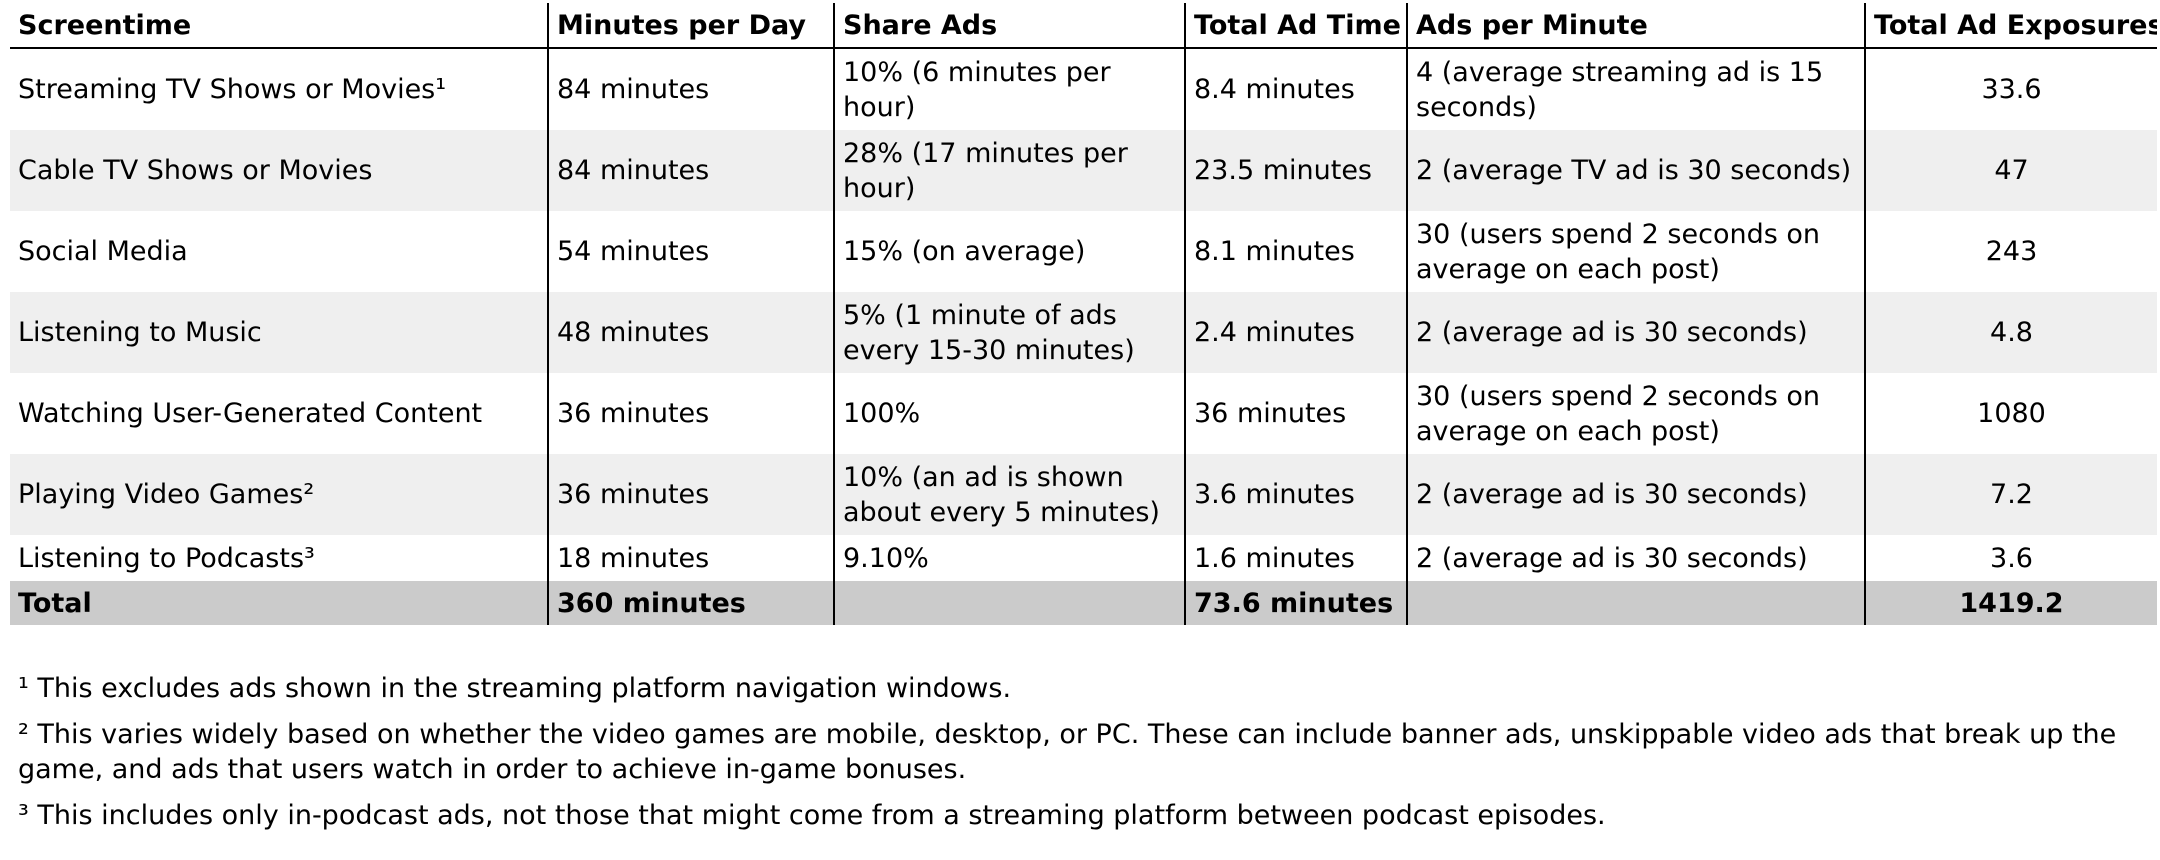 The height and width of the screenshot is (860, 2160). I want to click on cell-total-ad-time: 8.1 minutes, so click(1295, 251).